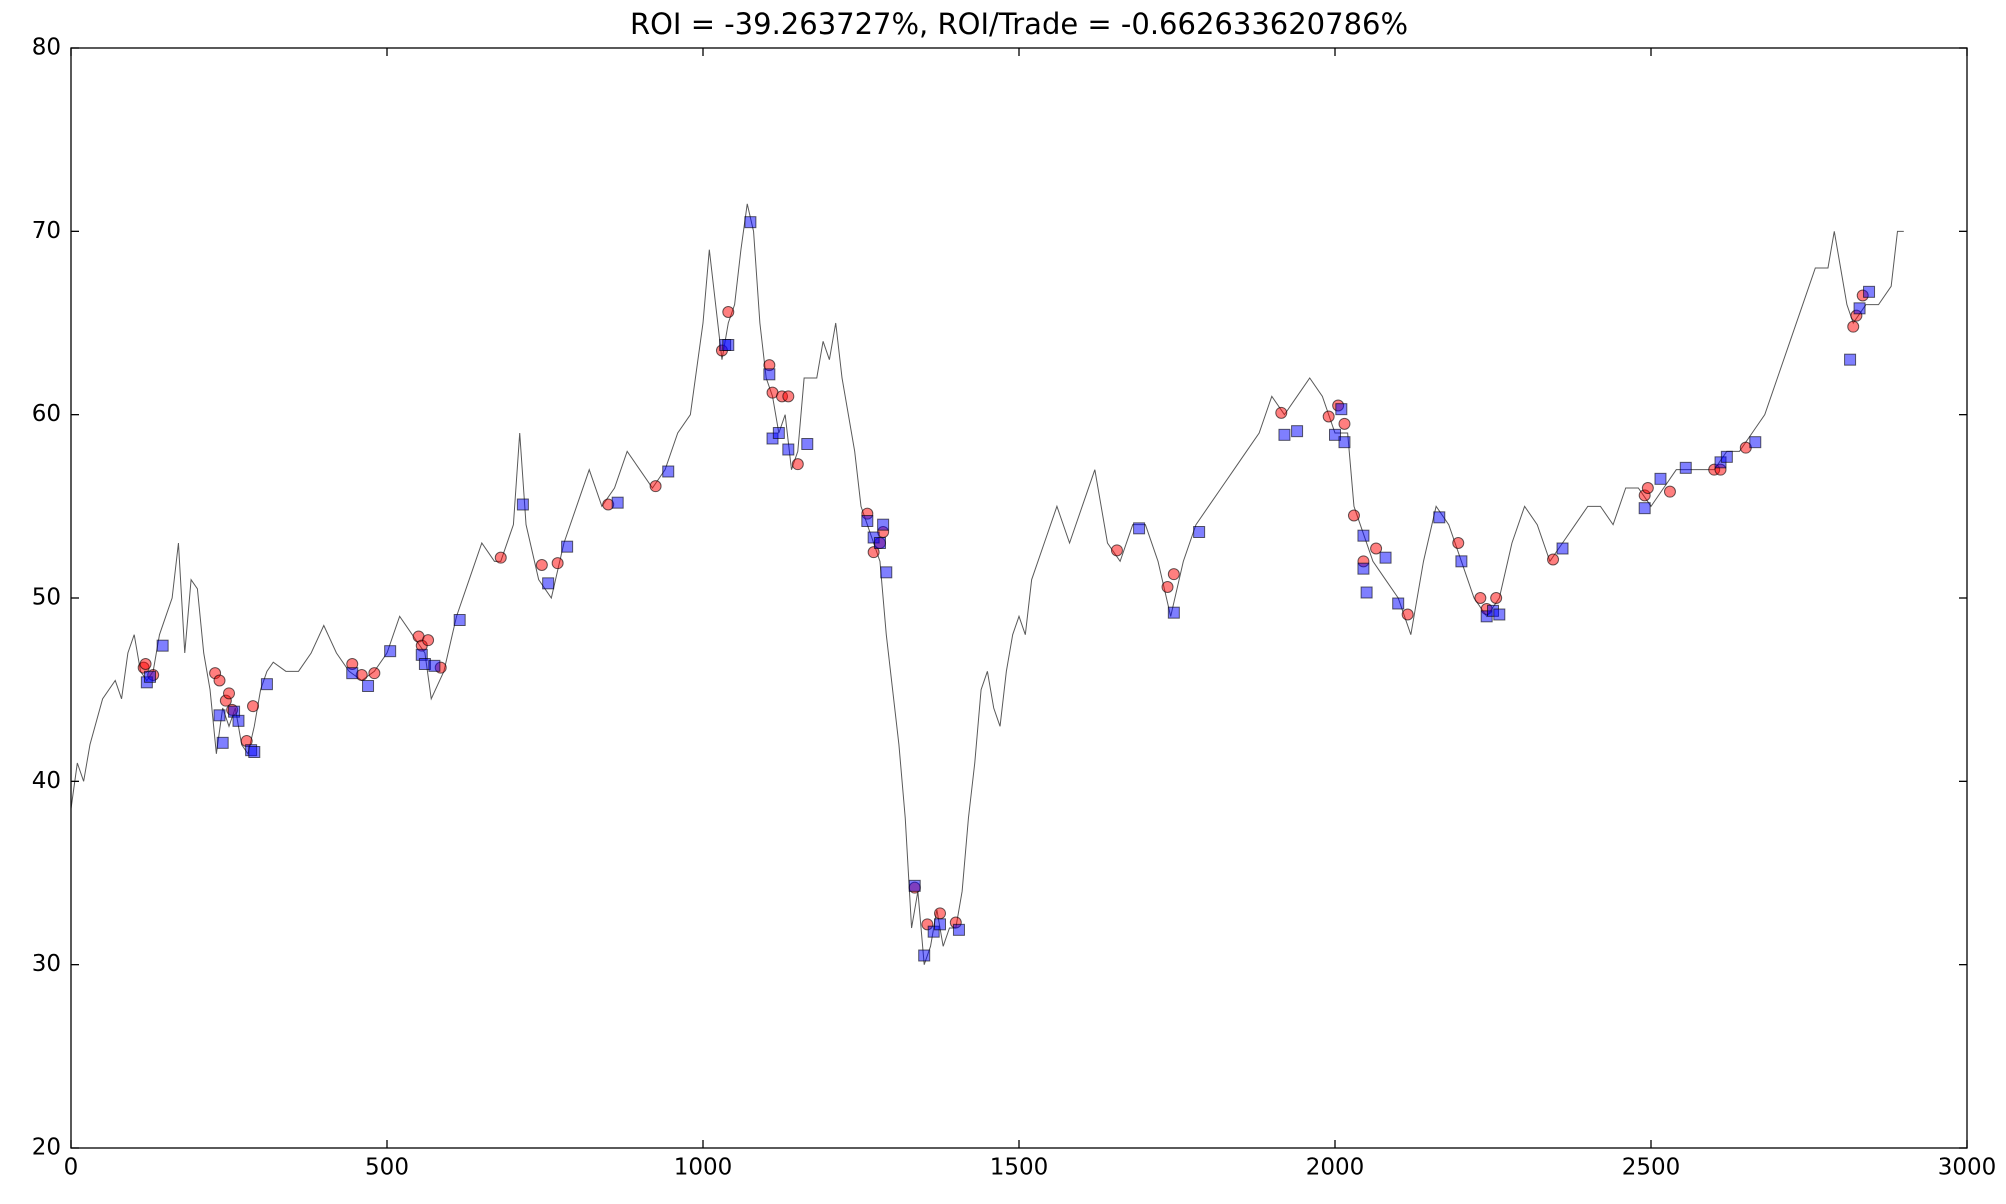 The image size is (2006, 1204). I want to click on x-tick-label: 3000, so click(1967, 1168).